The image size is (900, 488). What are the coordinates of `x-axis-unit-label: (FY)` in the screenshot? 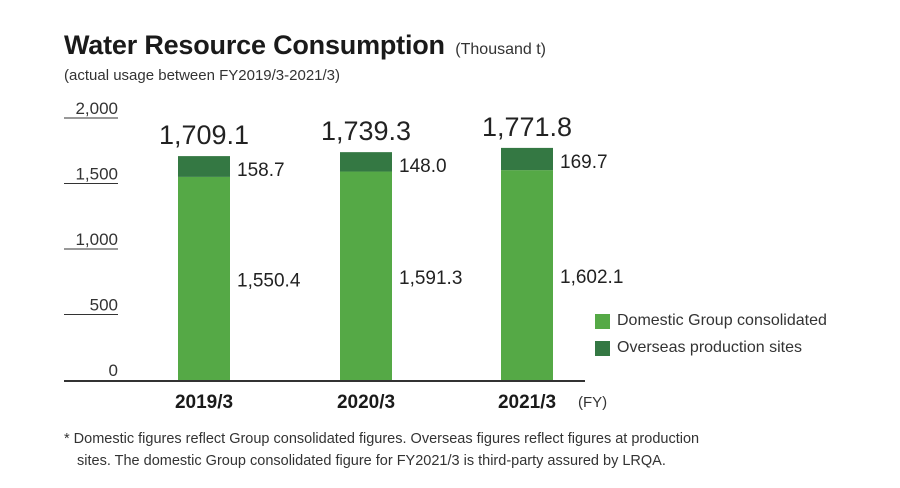 It's located at (592, 402).